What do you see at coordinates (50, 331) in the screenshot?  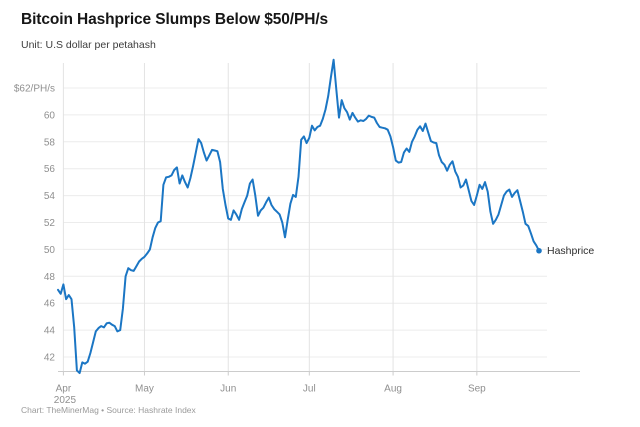 I see `y-tick-label: 44` at bounding box center [50, 331].